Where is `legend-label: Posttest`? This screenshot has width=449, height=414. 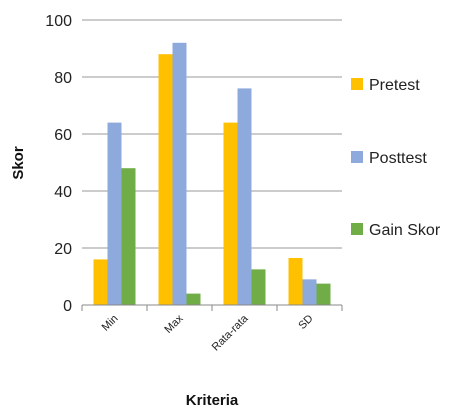 legend-label: Posttest is located at coordinates (398, 158).